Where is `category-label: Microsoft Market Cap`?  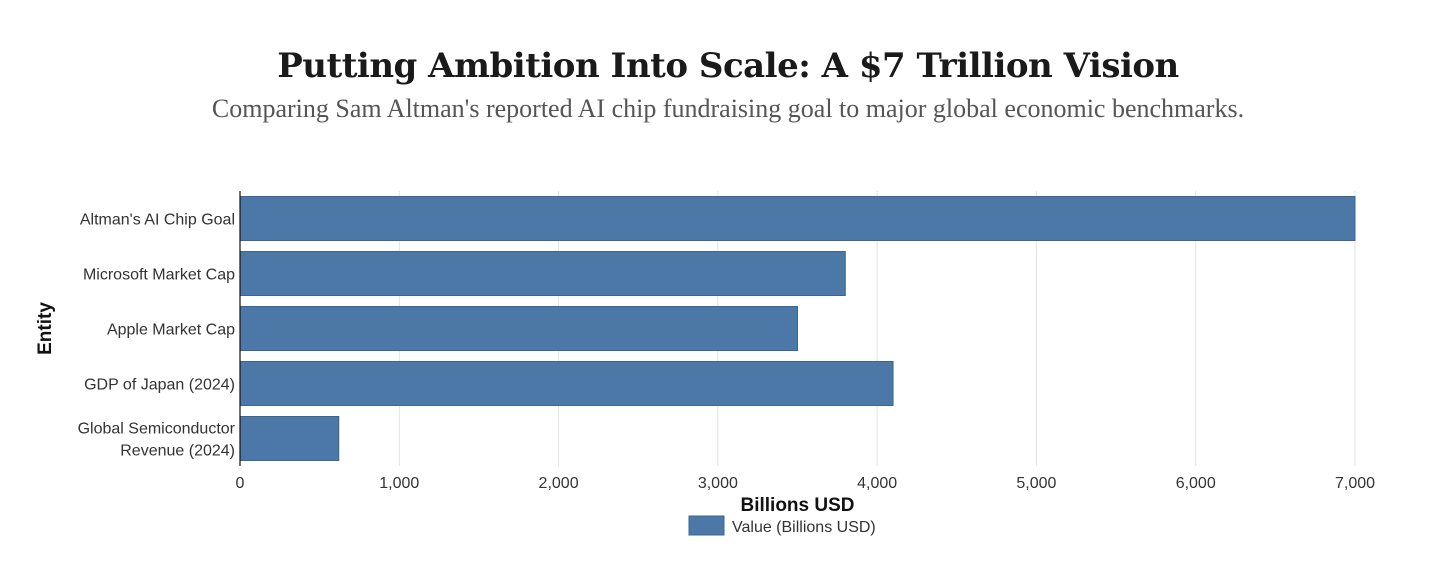
category-label: Microsoft Market Cap is located at coordinates (159, 275).